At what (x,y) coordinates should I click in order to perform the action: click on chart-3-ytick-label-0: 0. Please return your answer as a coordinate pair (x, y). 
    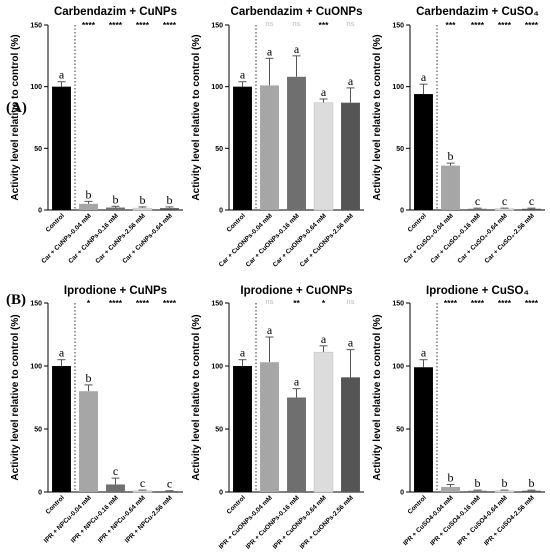
    Looking at the image, I should click on (40, 493).